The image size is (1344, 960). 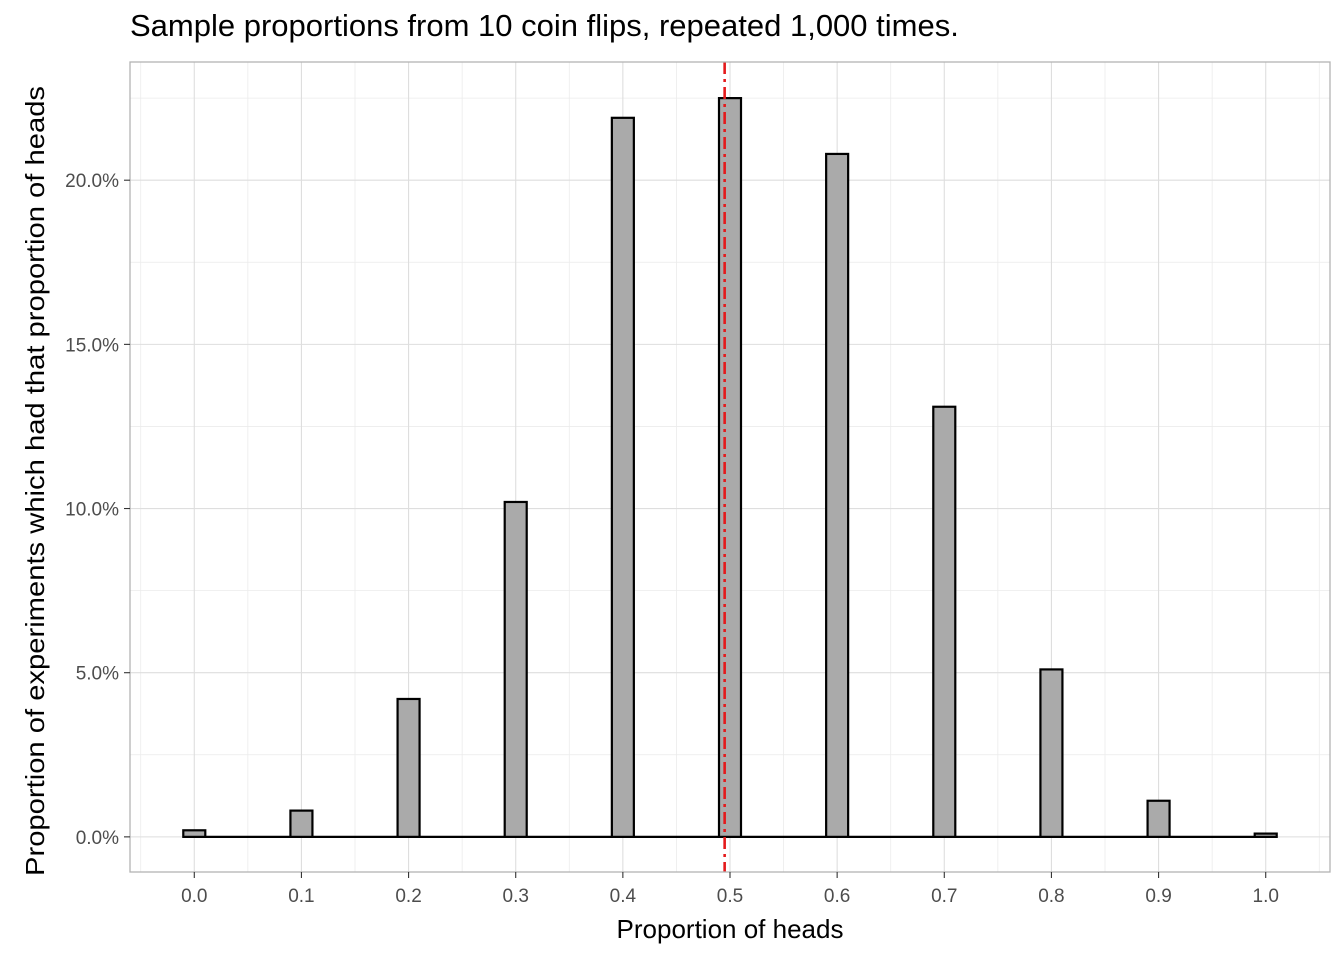 I want to click on x-tick-label: 0.1, so click(x=301, y=896).